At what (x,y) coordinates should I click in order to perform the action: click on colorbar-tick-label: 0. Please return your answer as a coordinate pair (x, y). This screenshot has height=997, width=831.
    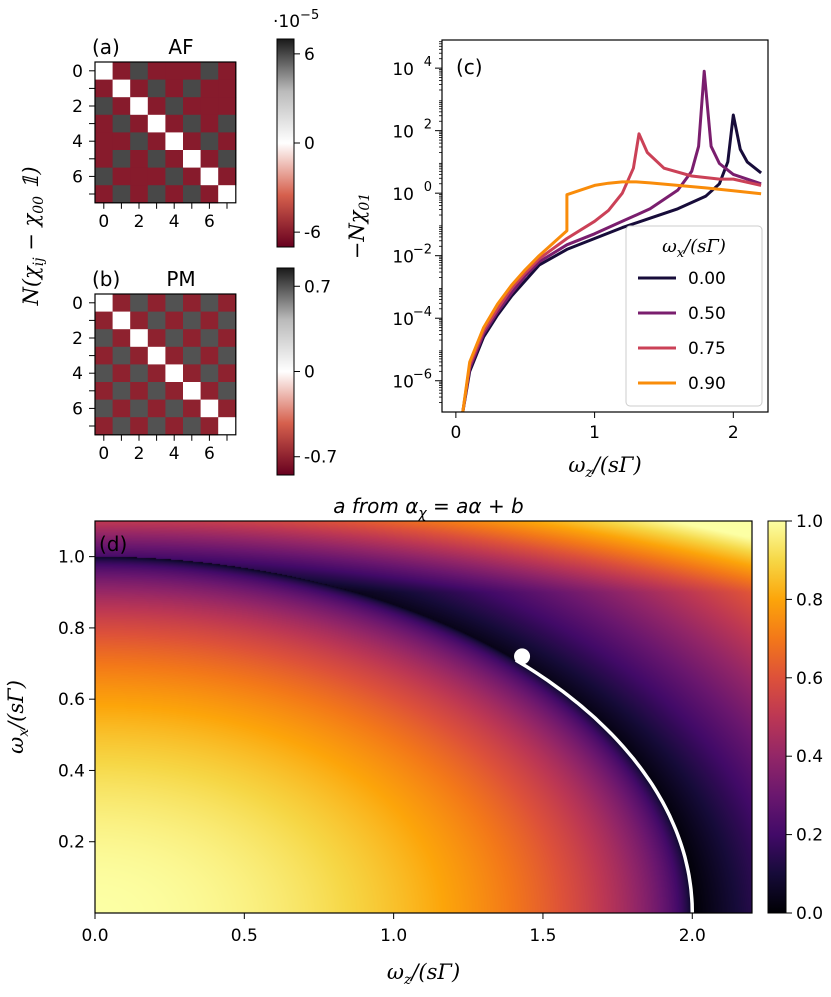
    Looking at the image, I should click on (309, 144).